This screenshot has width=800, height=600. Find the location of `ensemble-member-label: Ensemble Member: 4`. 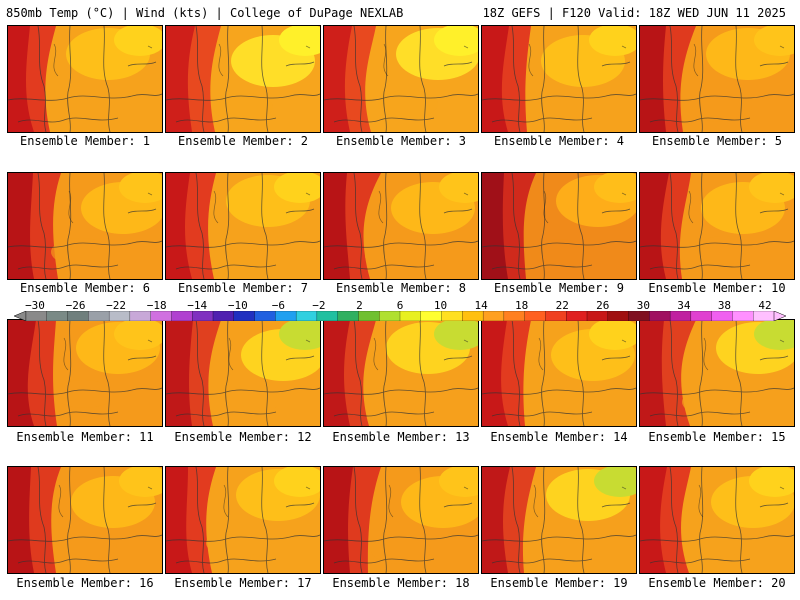

ensemble-member-label: Ensemble Member: 4 is located at coordinates (559, 141).